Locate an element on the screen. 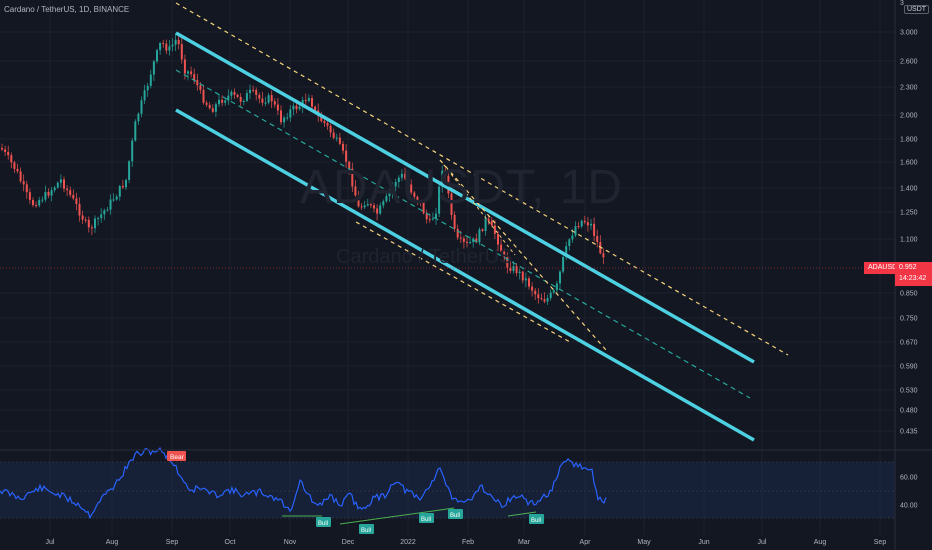 Image resolution: width=932 pixels, height=550 pixels. date-tick-label: Dec is located at coordinates (348, 542).